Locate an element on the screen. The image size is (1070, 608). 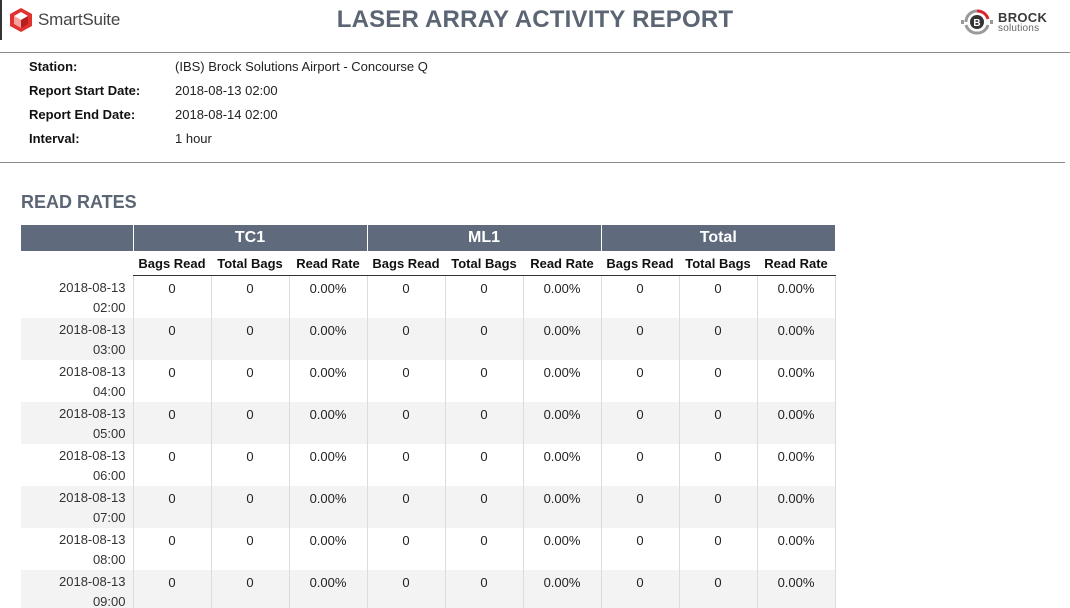
group-header-ml1: ML1 is located at coordinates (483, 238).